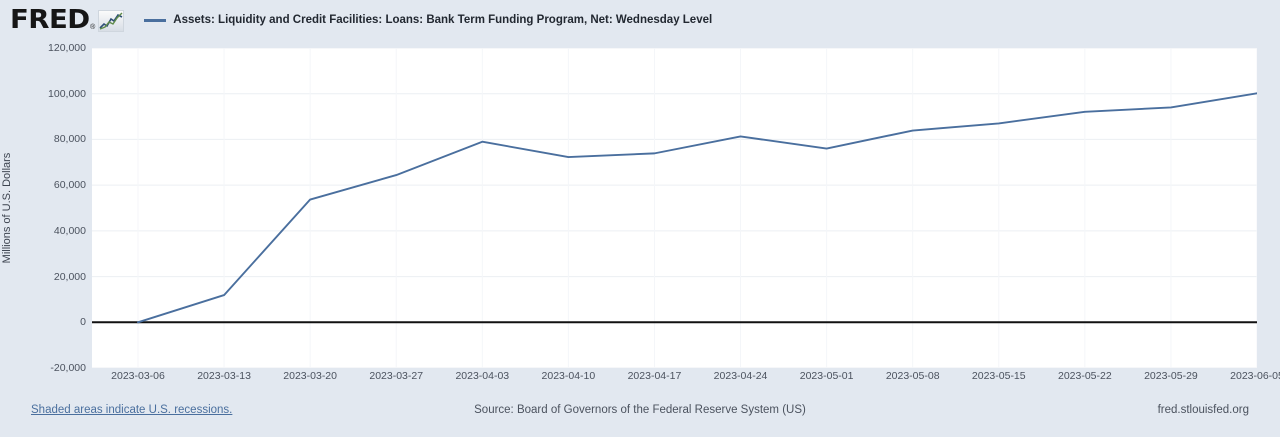  What do you see at coordinates (155, 20) in the screenshot?
I see `legend-line-swatch` at bounding box center [155, 20].